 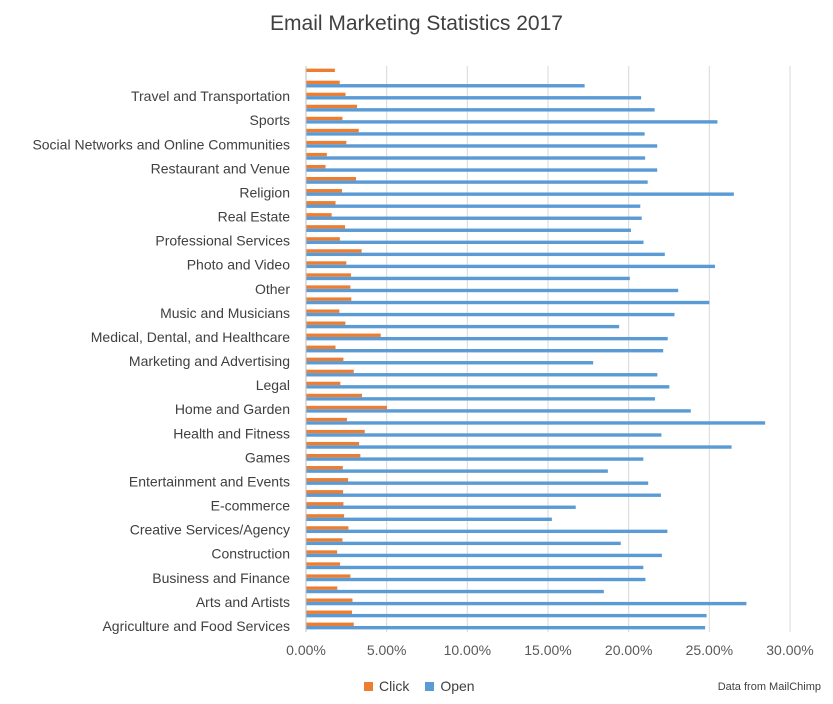 What do you see at coordinates (368, 686) in the screenshot?
I see `legend-swatch-click` at bounding box center [368, 686].